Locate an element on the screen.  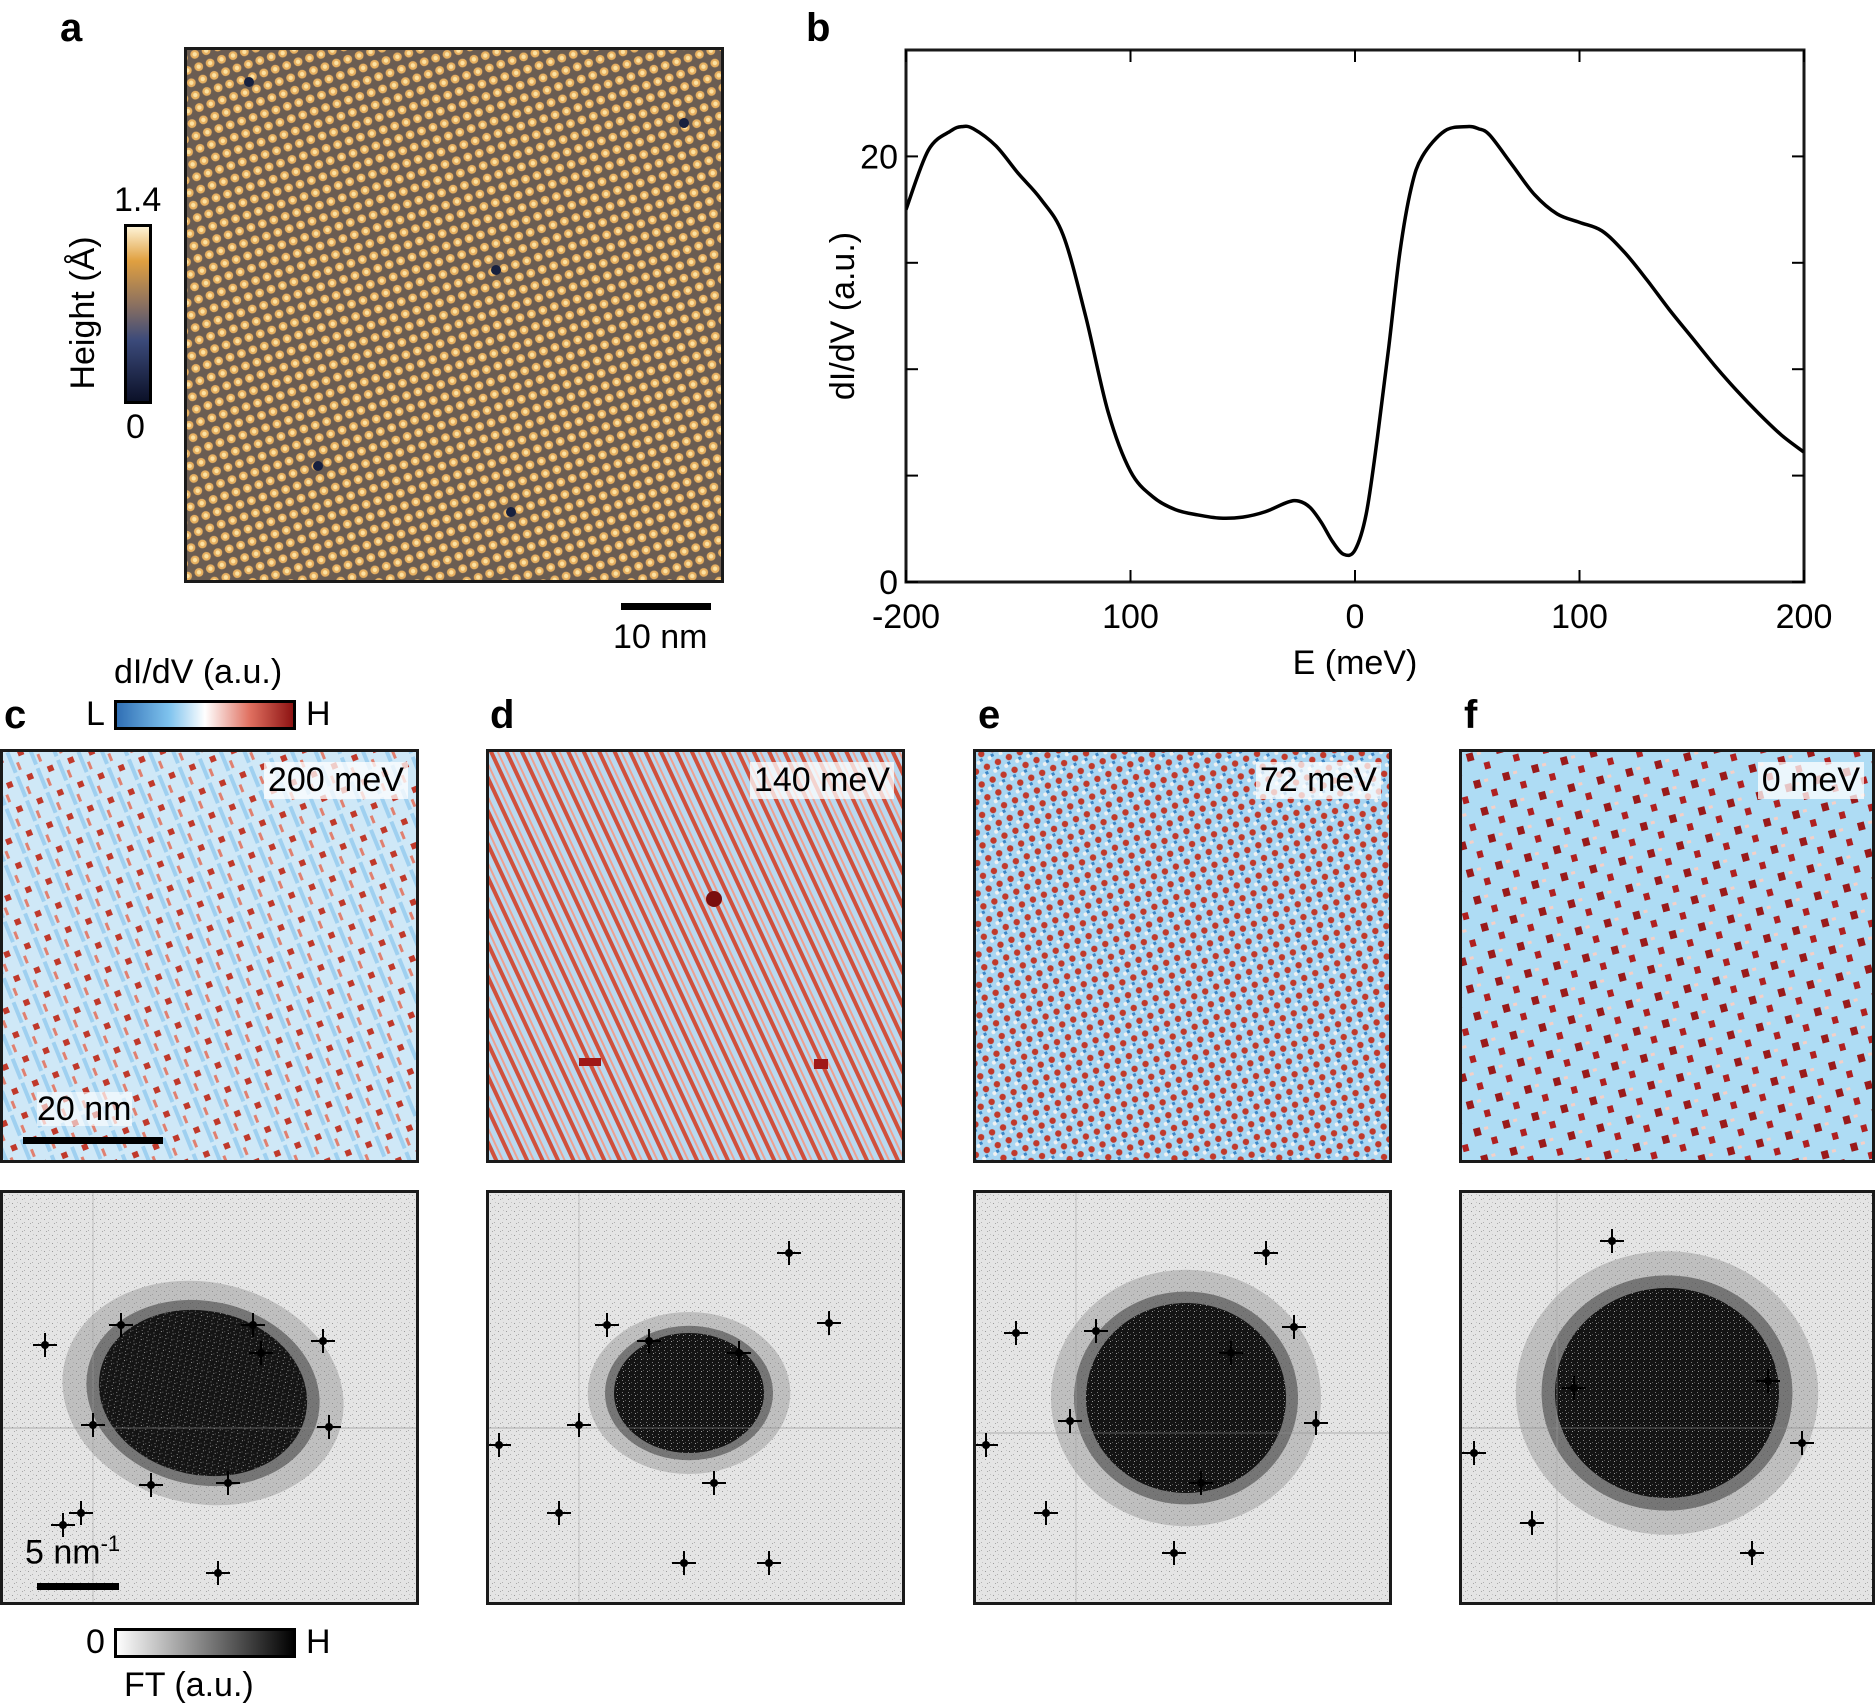
real-space-scalebar is located at coordinates (93, 1140).